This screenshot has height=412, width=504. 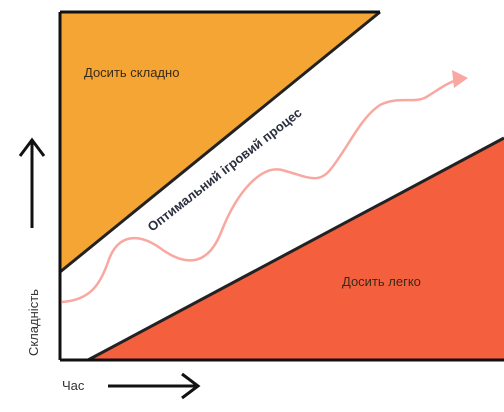 I want to click on flow-path-arrowhead-icon, so click(x=460, y=79).